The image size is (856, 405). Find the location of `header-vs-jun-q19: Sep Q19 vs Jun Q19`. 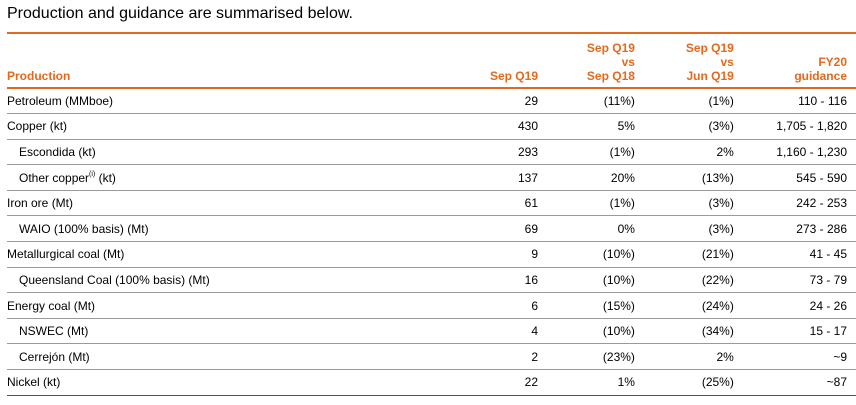

header-vs-jun-q19: Sep Q19 vs Jun Q19 is located at coordinates (685, 60).